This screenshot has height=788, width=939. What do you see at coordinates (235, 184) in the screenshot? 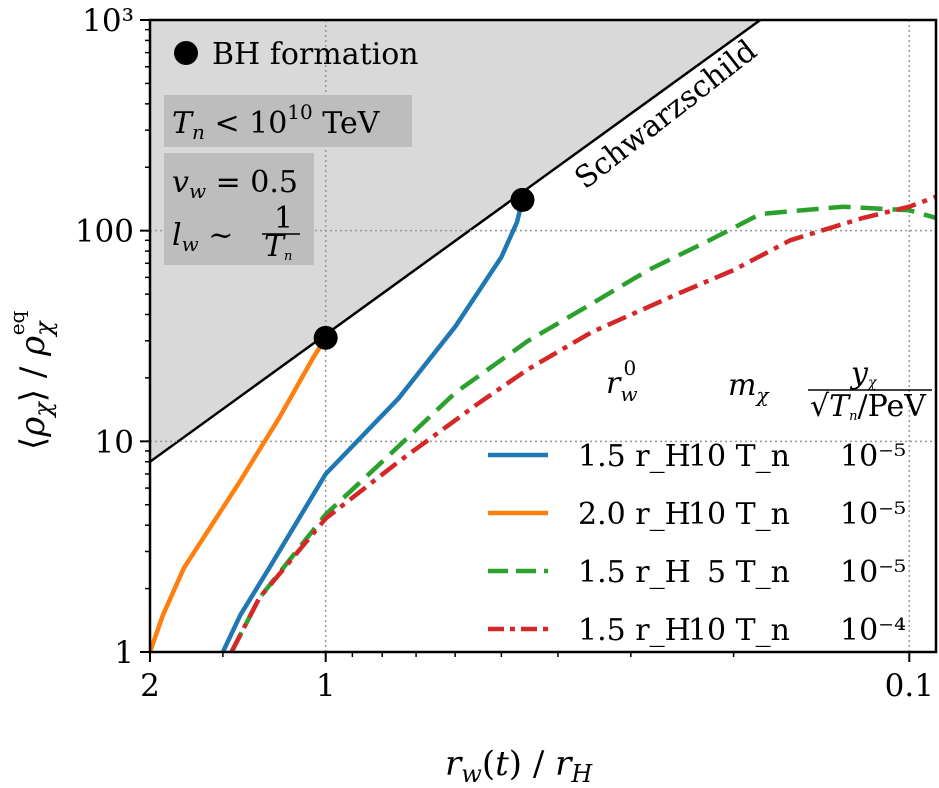
I see `wall-velocity-label: vw = 0.5` at bounding box center [235, 184].